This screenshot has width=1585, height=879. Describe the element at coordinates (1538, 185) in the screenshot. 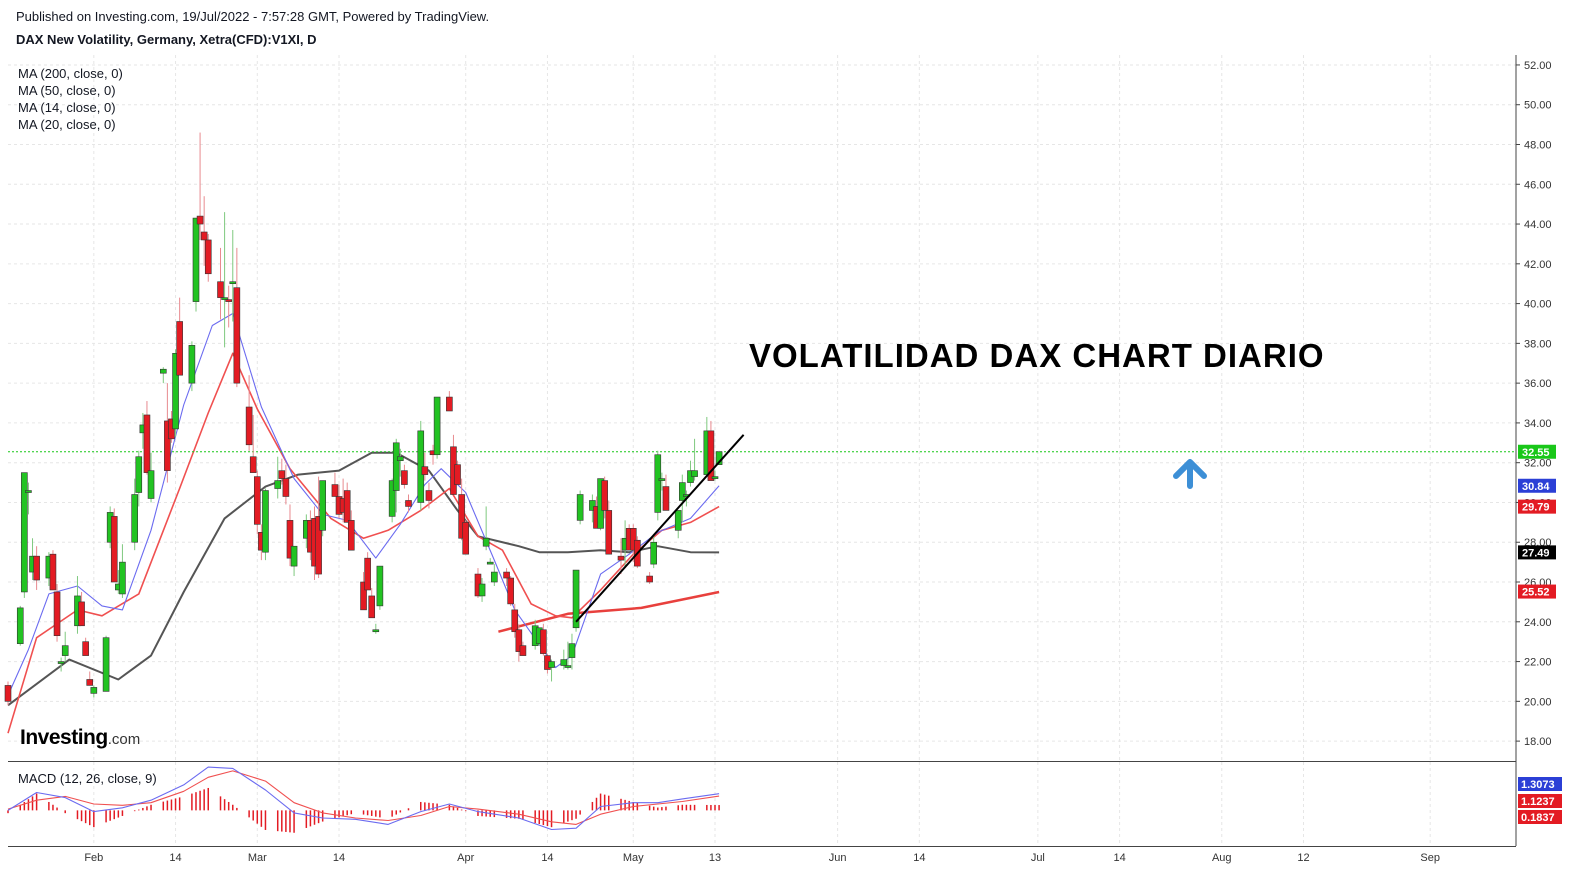

I see `y-tick-label: 46.00` at that location.